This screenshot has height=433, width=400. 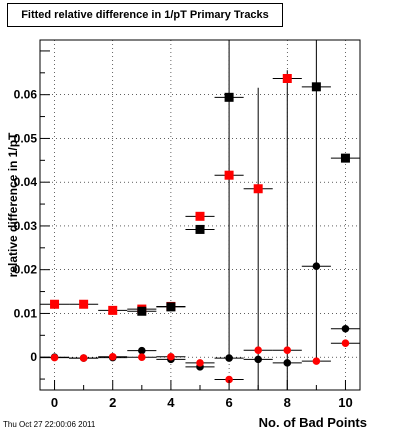 I want to click on y-tick-label: 0.03, so click(x=26, y=226).